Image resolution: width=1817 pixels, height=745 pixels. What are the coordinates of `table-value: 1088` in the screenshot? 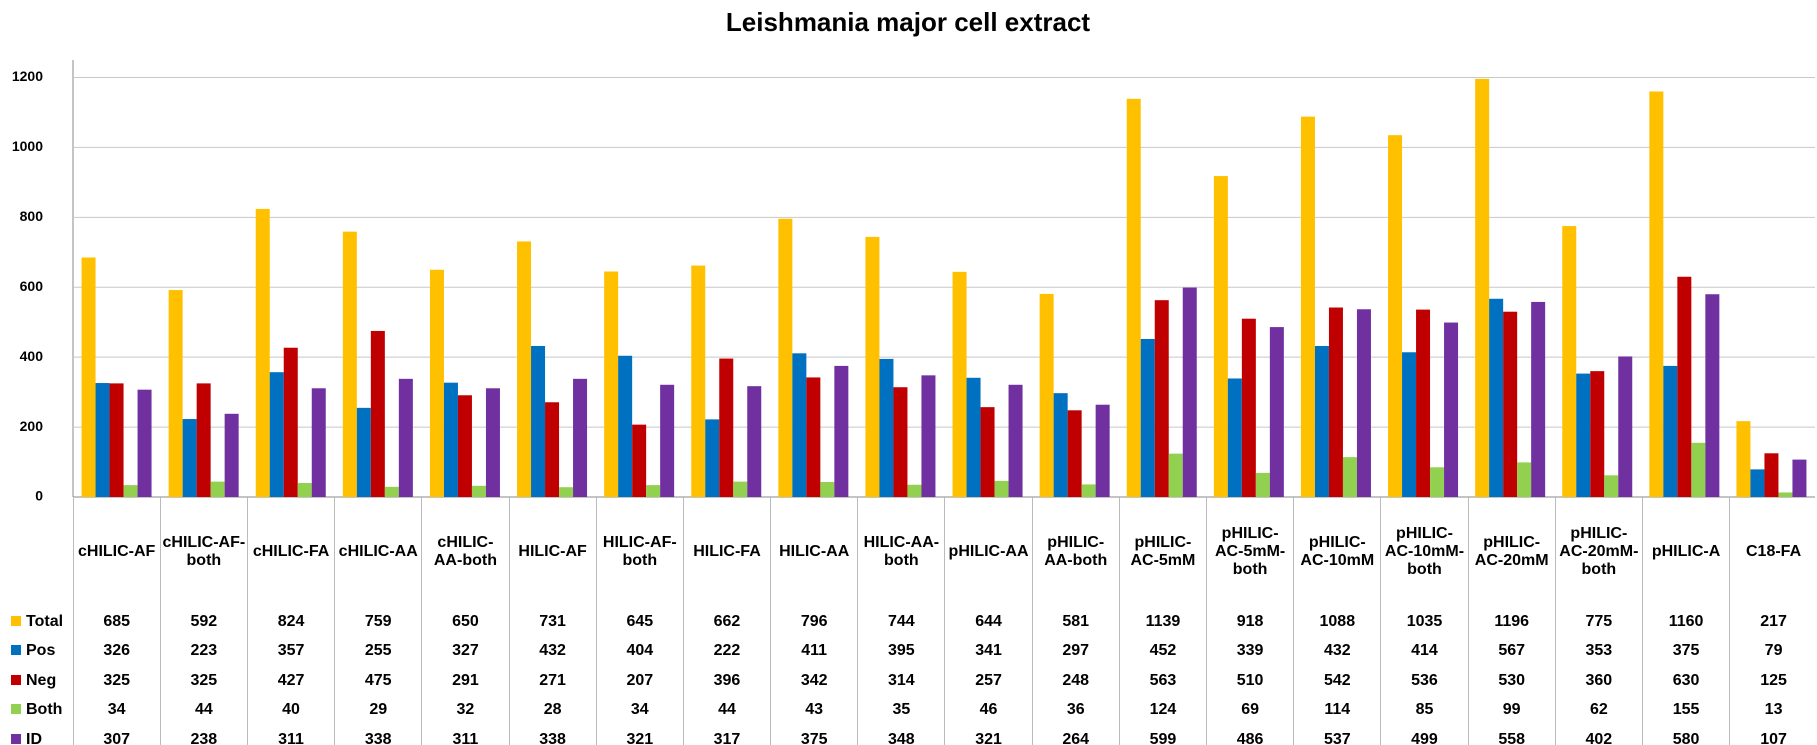 It's located at (1337, 622).